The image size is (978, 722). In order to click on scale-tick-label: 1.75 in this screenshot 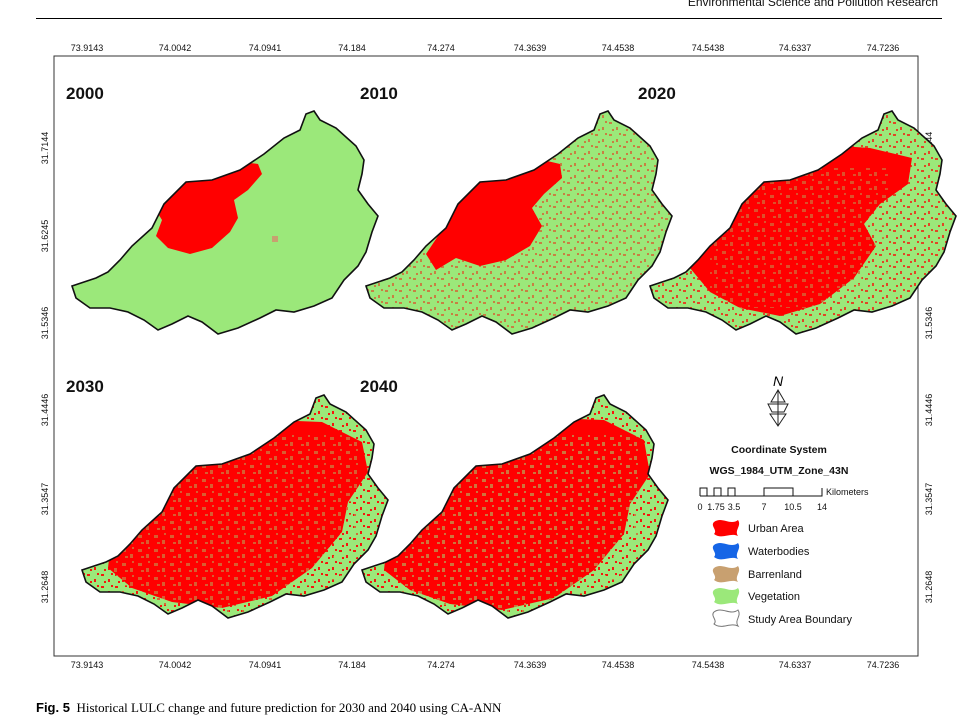, I will do `click(716, 507)`.